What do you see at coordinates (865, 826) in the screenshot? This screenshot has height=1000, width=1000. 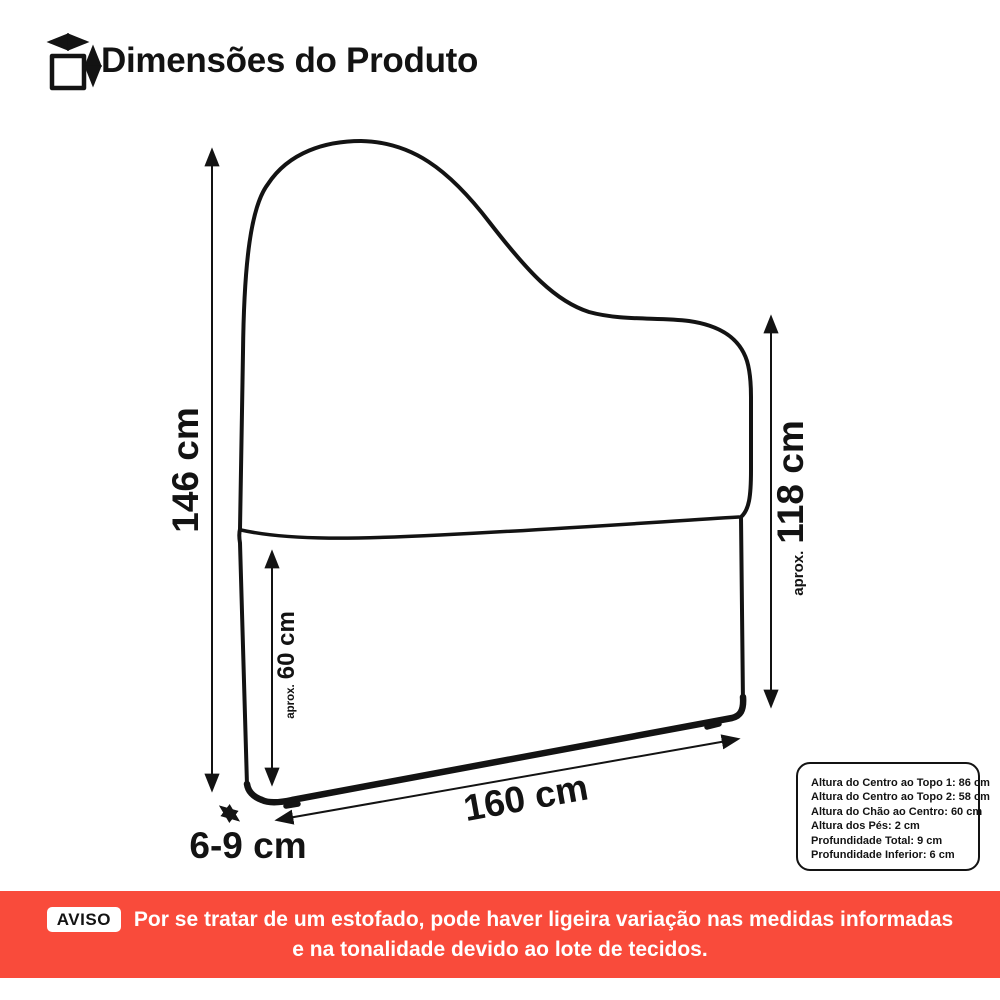 I see `info-line: Altura dos Pés: 2 cm` at bounding box center [865, 826].